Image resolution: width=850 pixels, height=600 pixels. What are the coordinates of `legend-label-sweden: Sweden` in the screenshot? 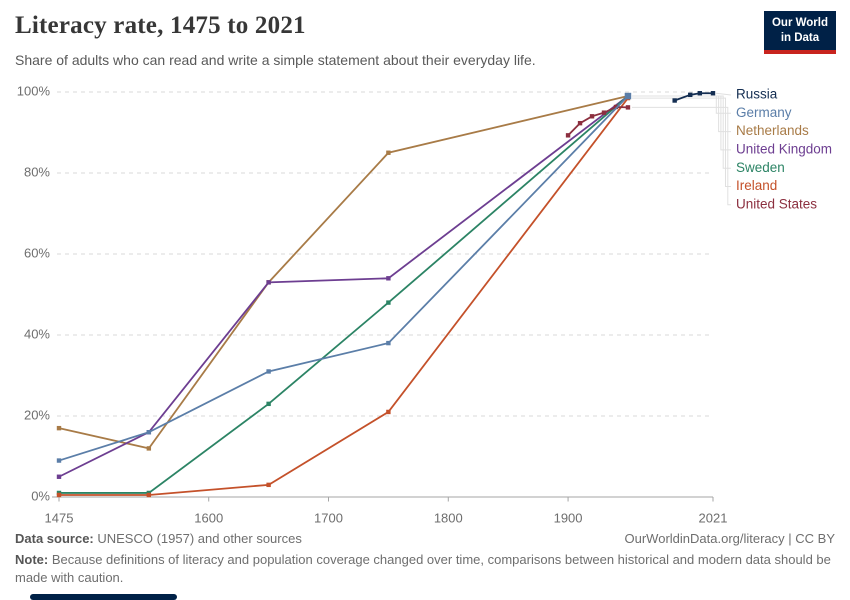 It's located at (760, 167).